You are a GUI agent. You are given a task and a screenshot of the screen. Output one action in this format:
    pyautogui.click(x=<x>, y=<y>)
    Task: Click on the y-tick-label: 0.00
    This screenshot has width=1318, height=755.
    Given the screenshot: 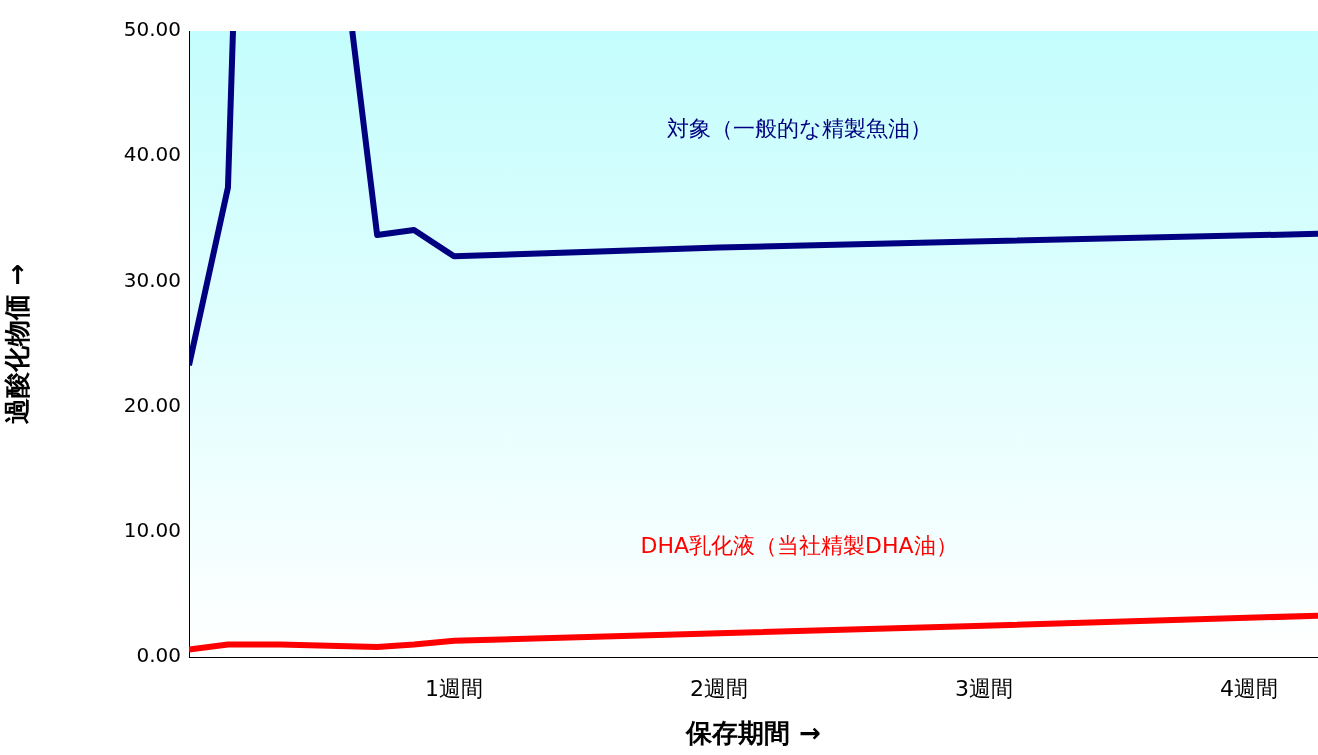 What is the action you would take?
    pyautogui.click(x=158, y=655)
    